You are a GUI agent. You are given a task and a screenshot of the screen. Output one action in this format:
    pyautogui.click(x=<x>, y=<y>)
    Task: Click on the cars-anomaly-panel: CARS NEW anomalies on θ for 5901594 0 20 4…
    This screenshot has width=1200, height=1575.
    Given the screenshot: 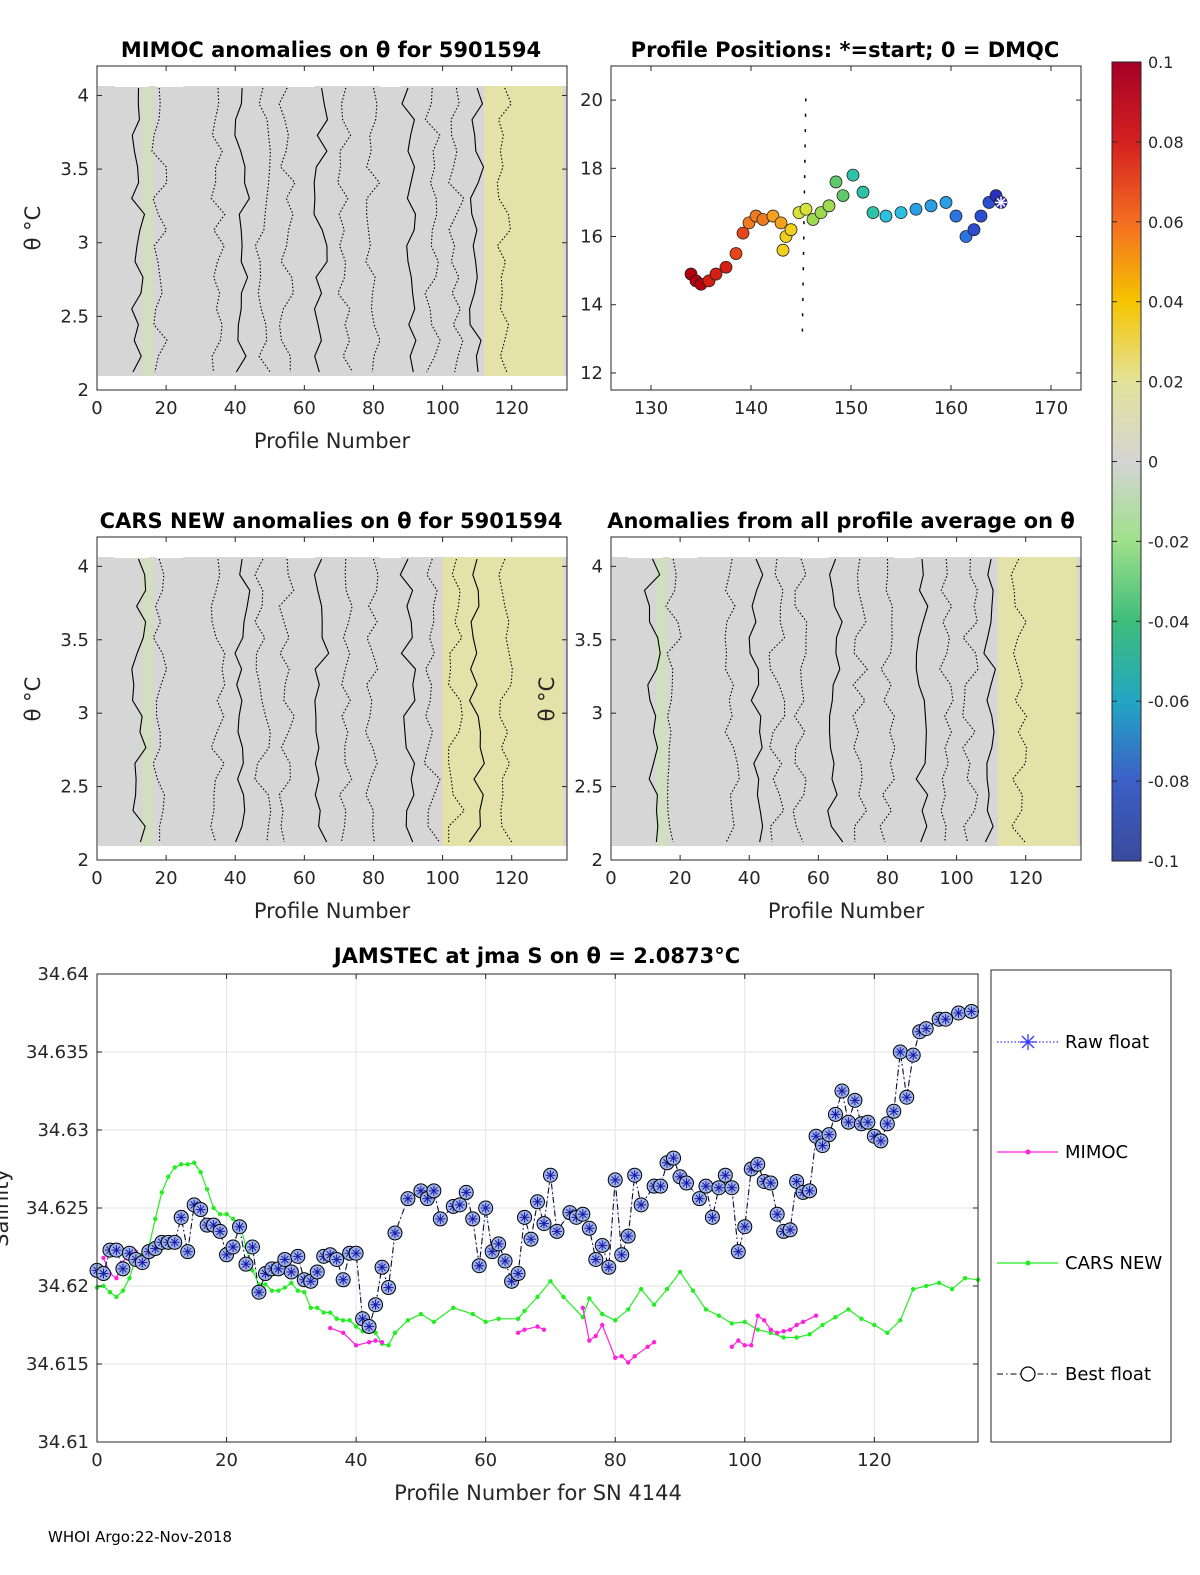 What is the action you would take?
    pyautogui.click(x=294, y=716)
    